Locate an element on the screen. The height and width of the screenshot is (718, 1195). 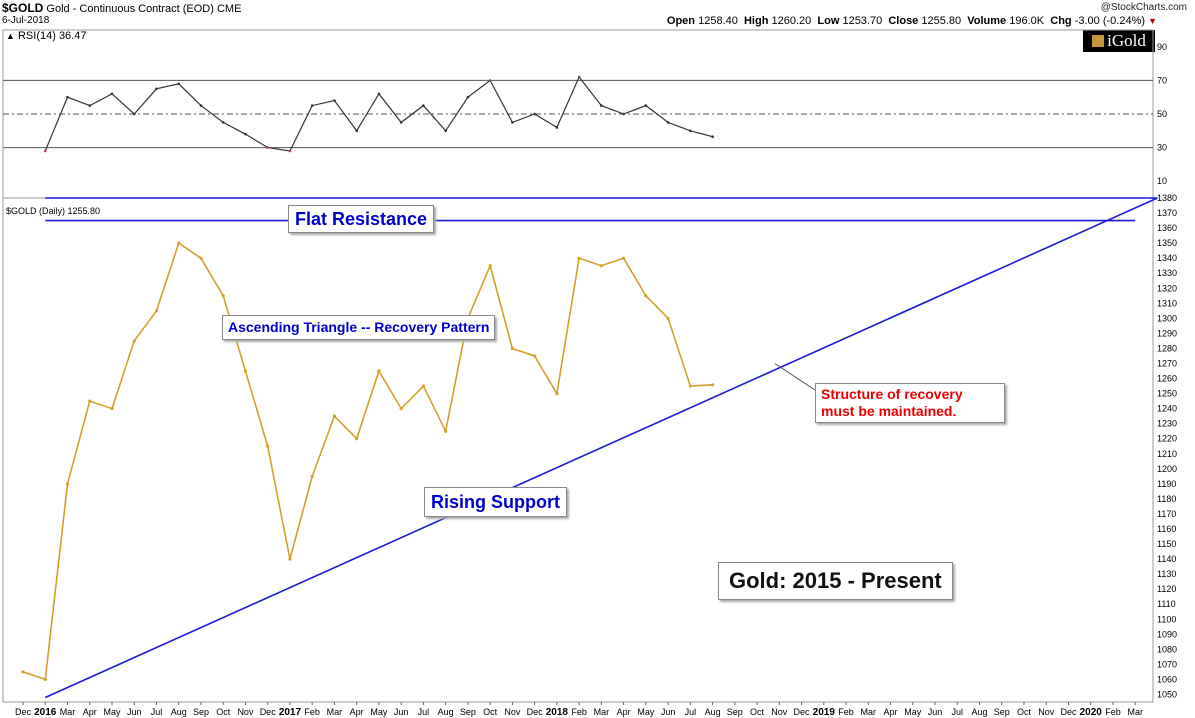
price-y-tick: 1050 is located at coordinates (1167, 694).